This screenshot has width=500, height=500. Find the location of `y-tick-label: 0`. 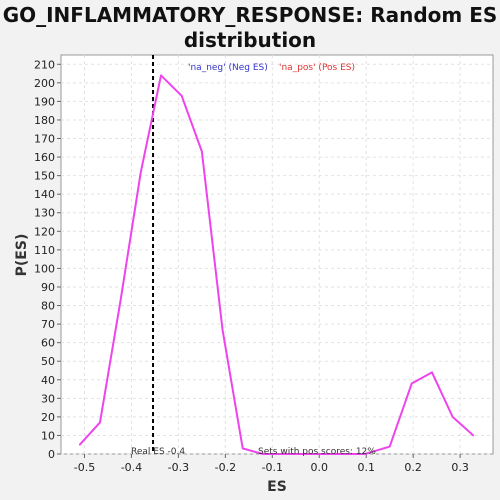

y-tick-label: 0 is located at coordinates (51, 454).